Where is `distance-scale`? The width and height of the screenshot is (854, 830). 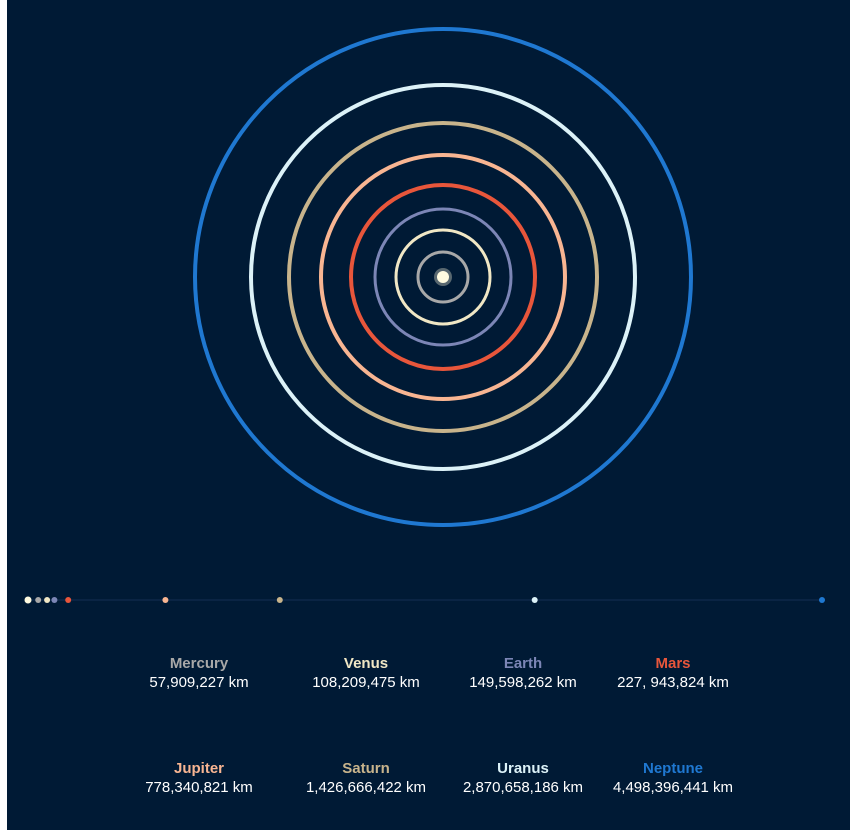 distance-scale is located at coordinates (424, 600).